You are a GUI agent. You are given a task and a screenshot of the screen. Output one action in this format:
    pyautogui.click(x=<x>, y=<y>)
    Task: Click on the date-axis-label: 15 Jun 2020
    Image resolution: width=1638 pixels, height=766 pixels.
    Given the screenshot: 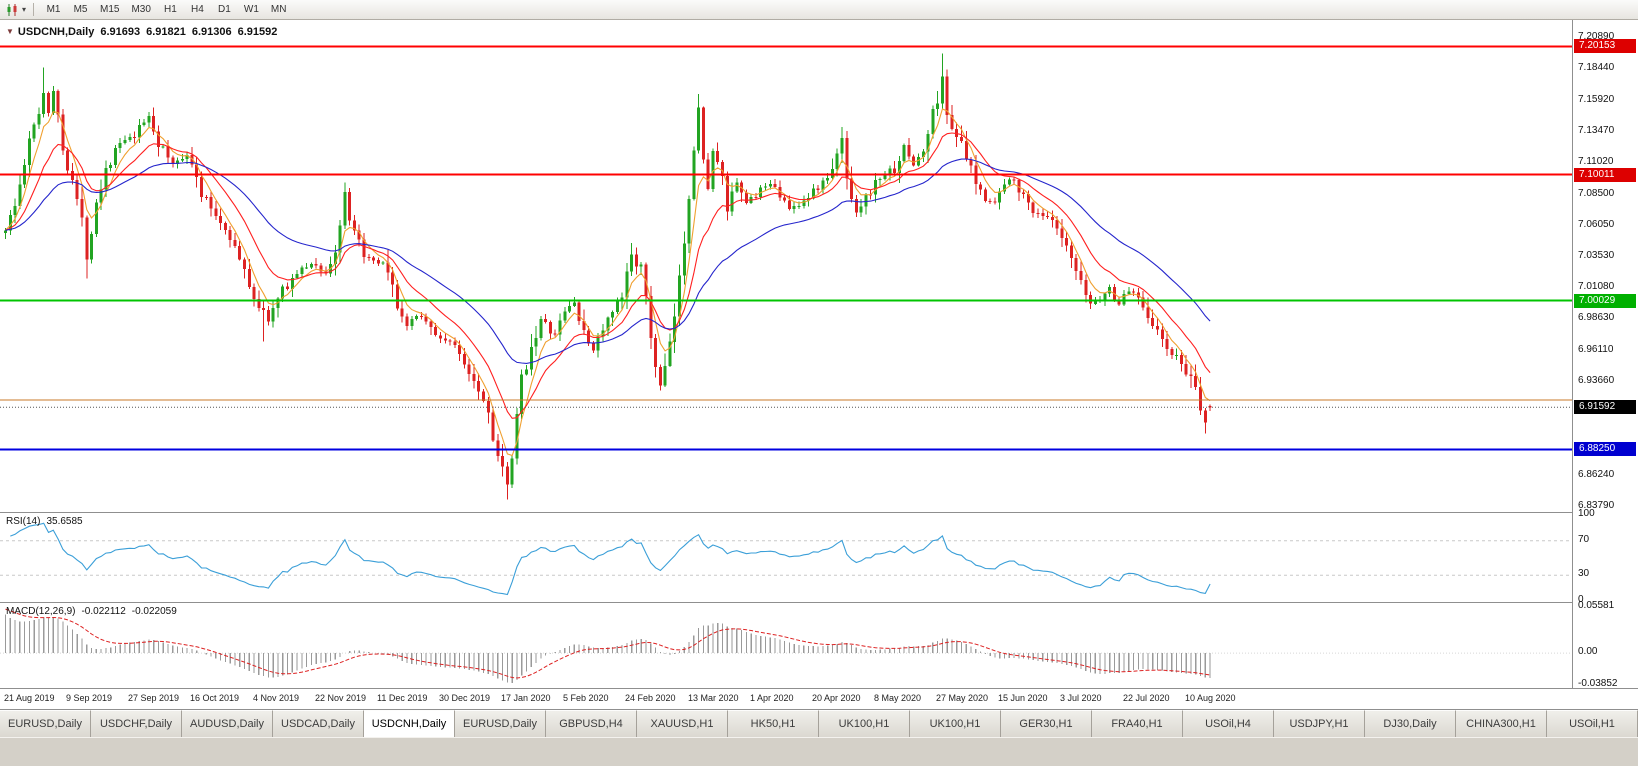 What is the action you would take?
    pyautogui.click(x=1023, y=698)
    